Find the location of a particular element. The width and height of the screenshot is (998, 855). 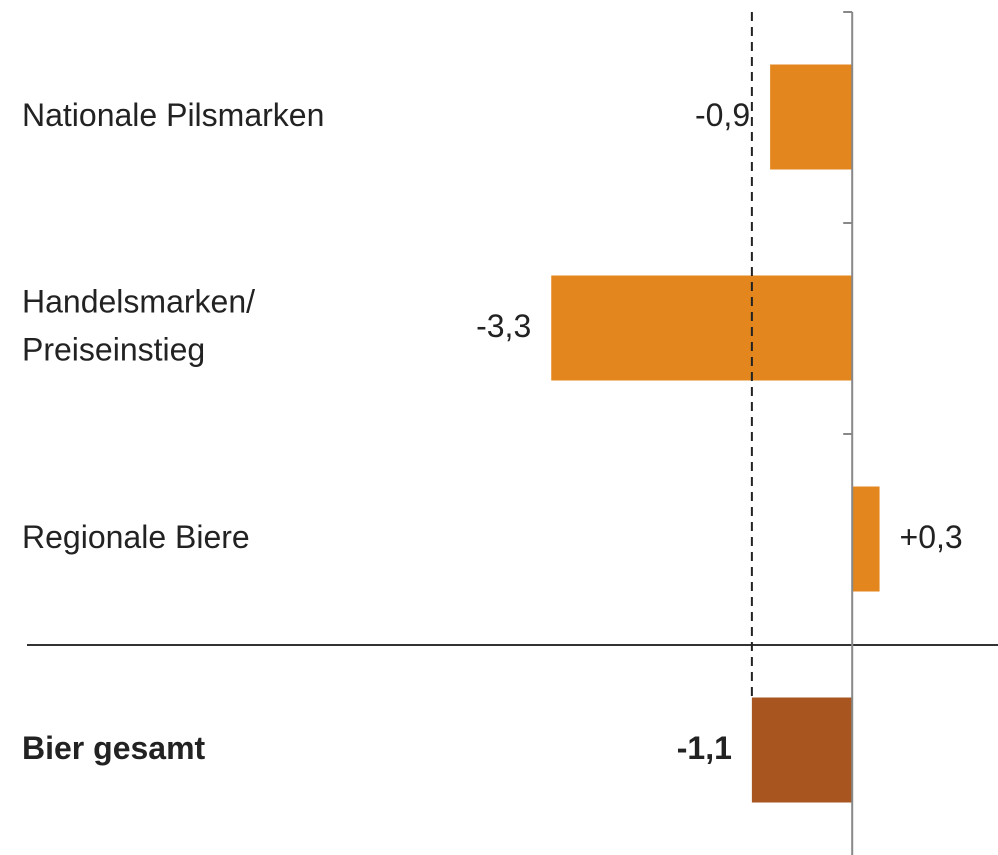

category-label: Bier gesamt is located at coordinates (114, 748).